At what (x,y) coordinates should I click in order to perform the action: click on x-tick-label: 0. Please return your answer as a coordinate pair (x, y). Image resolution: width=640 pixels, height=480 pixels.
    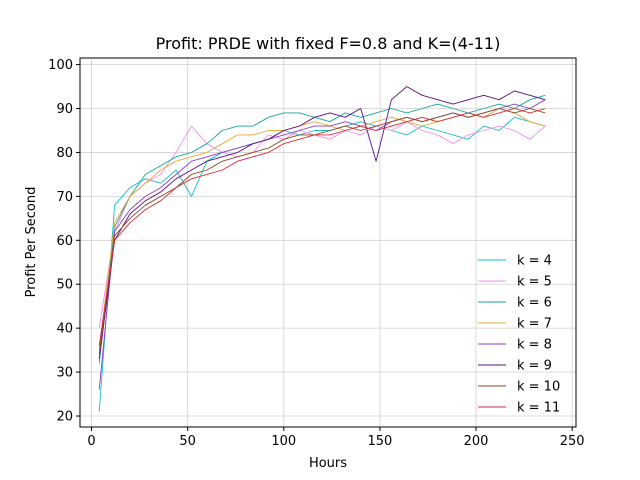
    Looking at the image, I should click on (91, 441).